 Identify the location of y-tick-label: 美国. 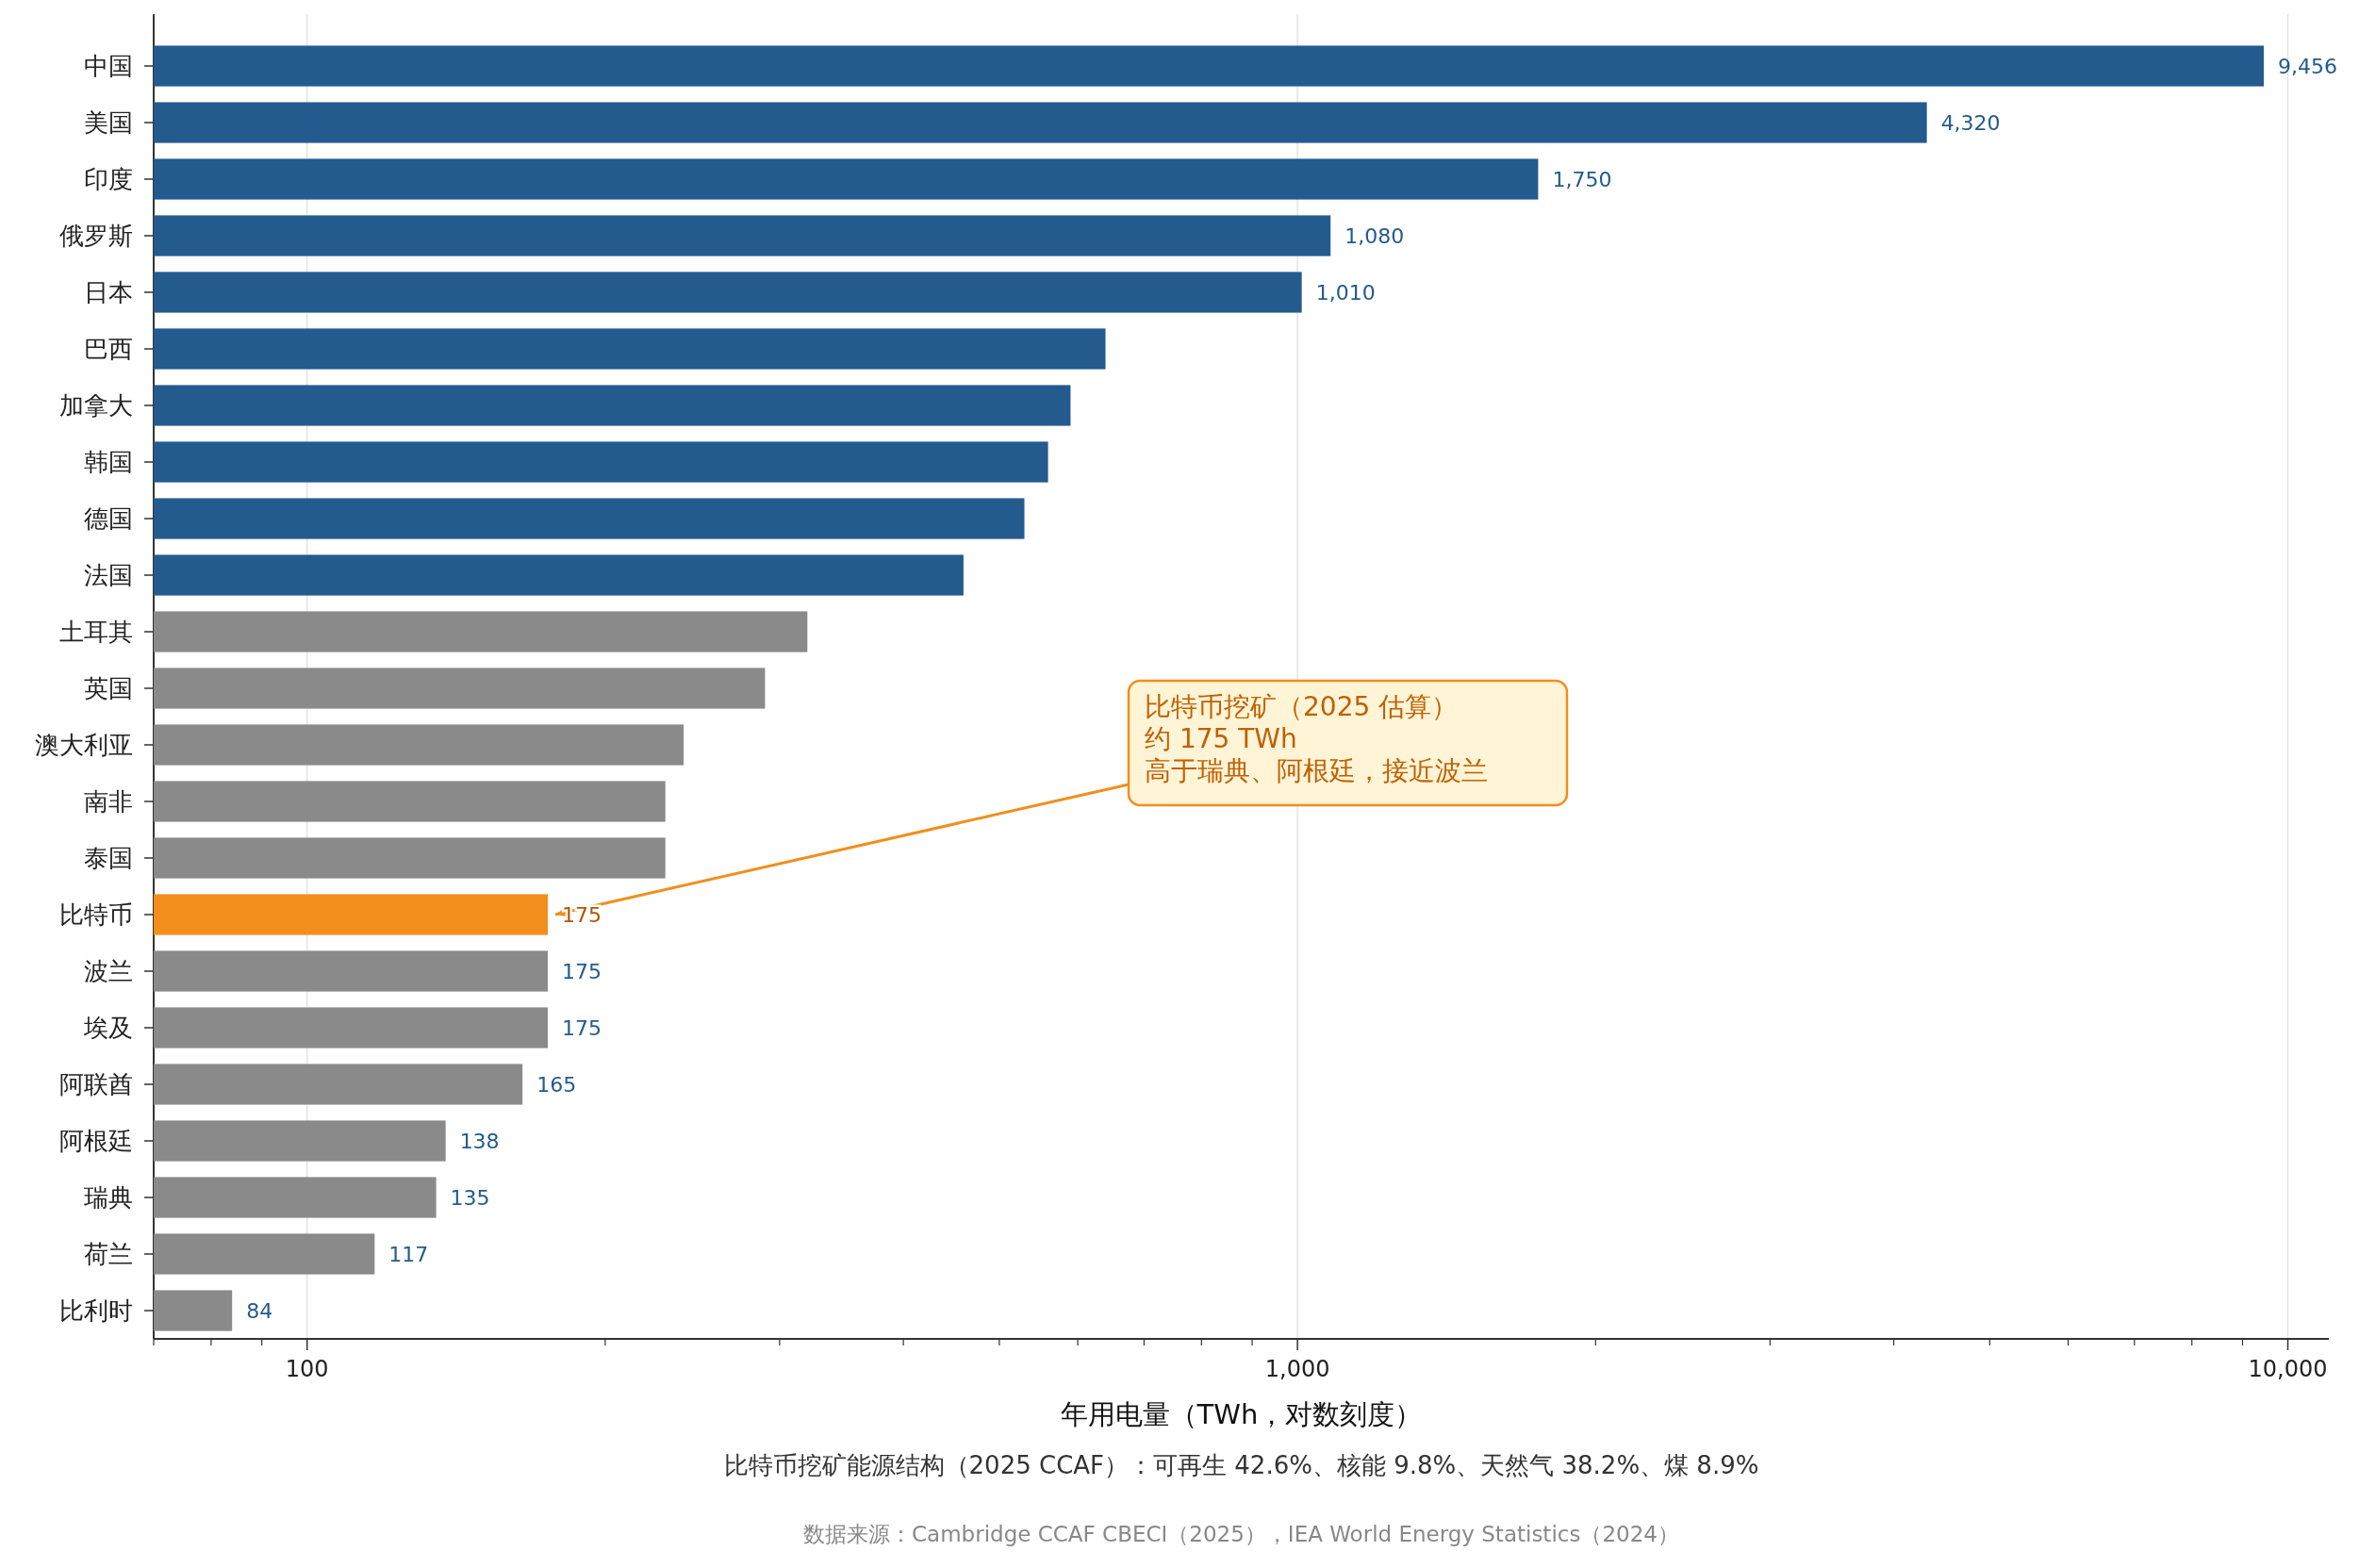
(108, 122).